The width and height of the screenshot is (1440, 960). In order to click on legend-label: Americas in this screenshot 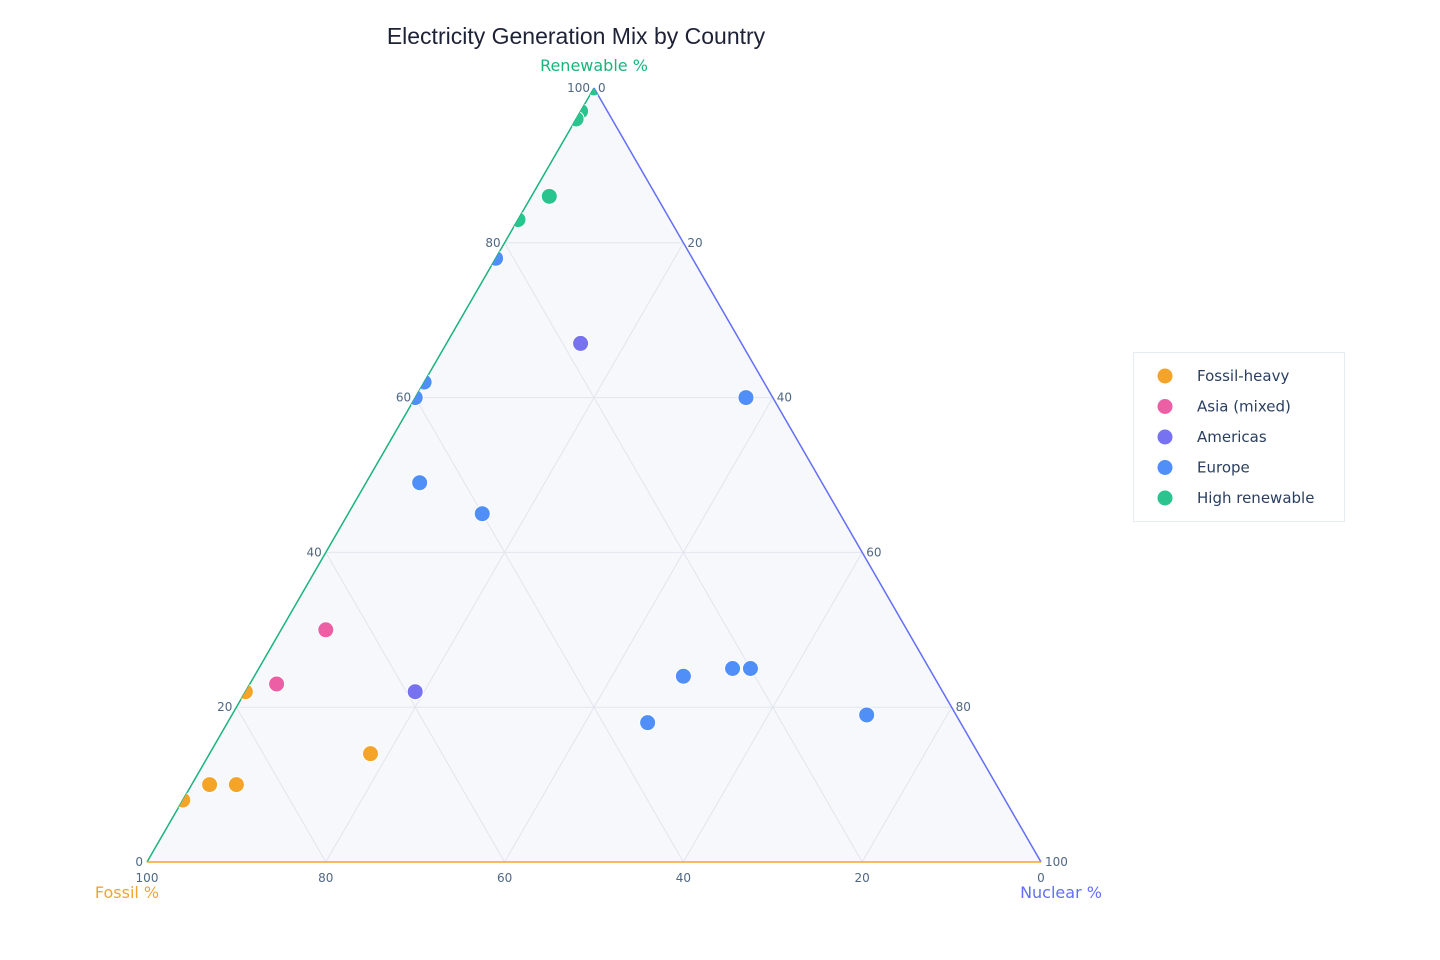, I will do `click(1232, 437)`.